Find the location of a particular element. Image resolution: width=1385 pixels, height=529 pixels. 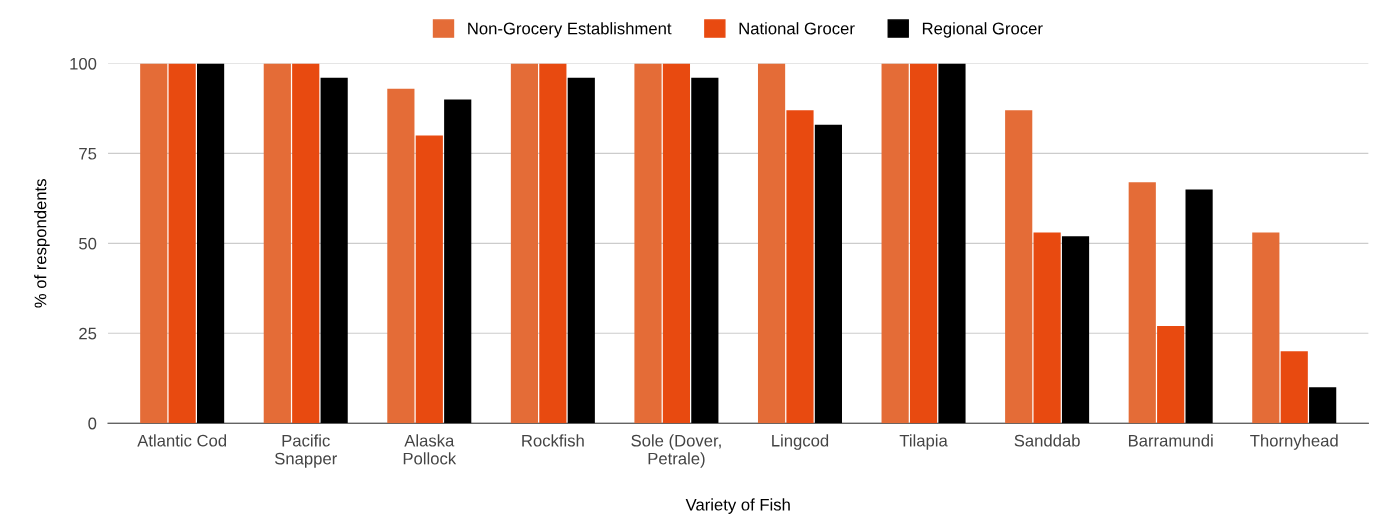

y-axis-title: % of respondents is located at coordinates (42, 243).